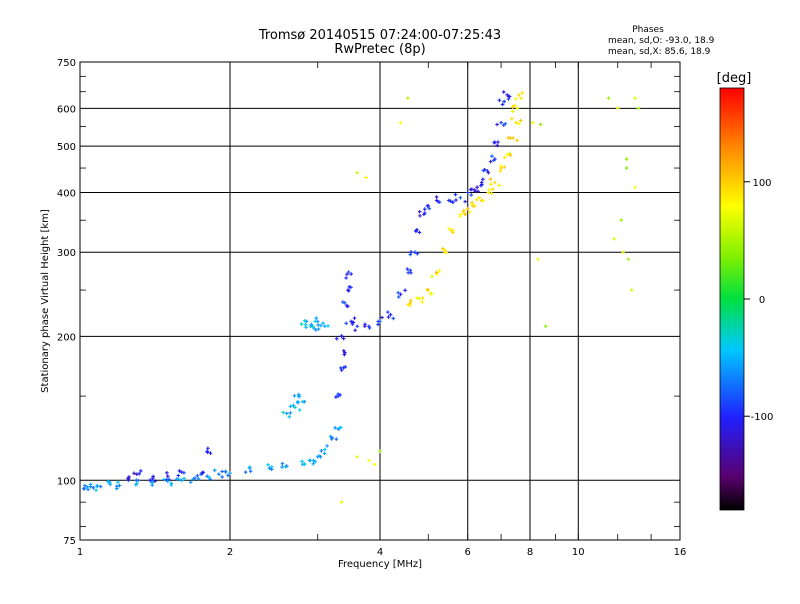  Describe the element at coordinates (66, 63) in the screenshot. I see `y-tick-label: 750` at that location.